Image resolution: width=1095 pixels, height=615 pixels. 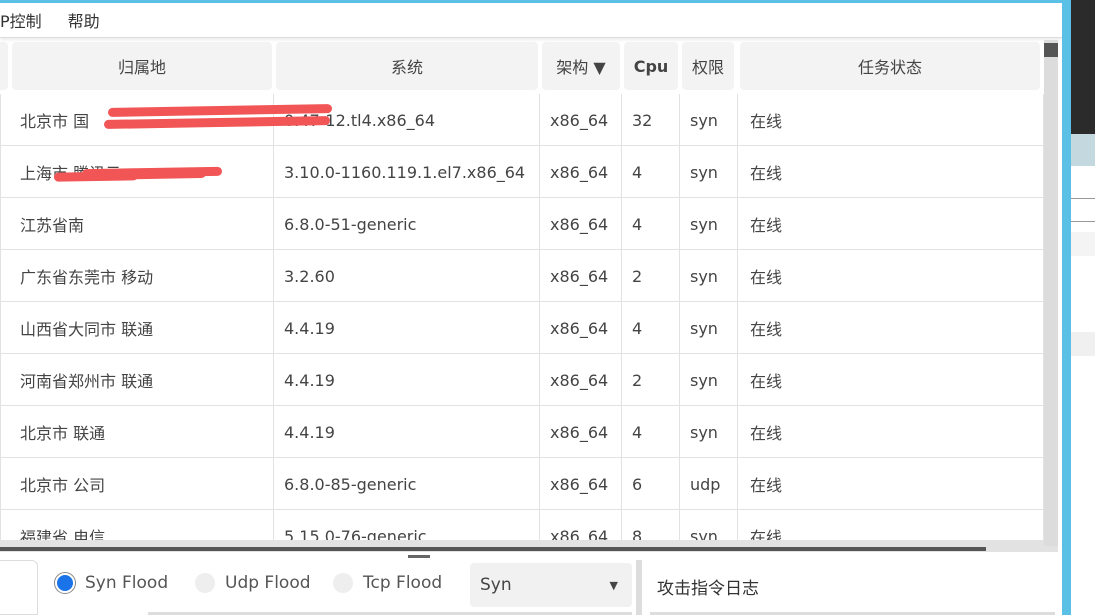 I want to click on table-row: 北京市 联通 4.4.19 x86_64 4 syn 在线, so click(x=522, y=432).